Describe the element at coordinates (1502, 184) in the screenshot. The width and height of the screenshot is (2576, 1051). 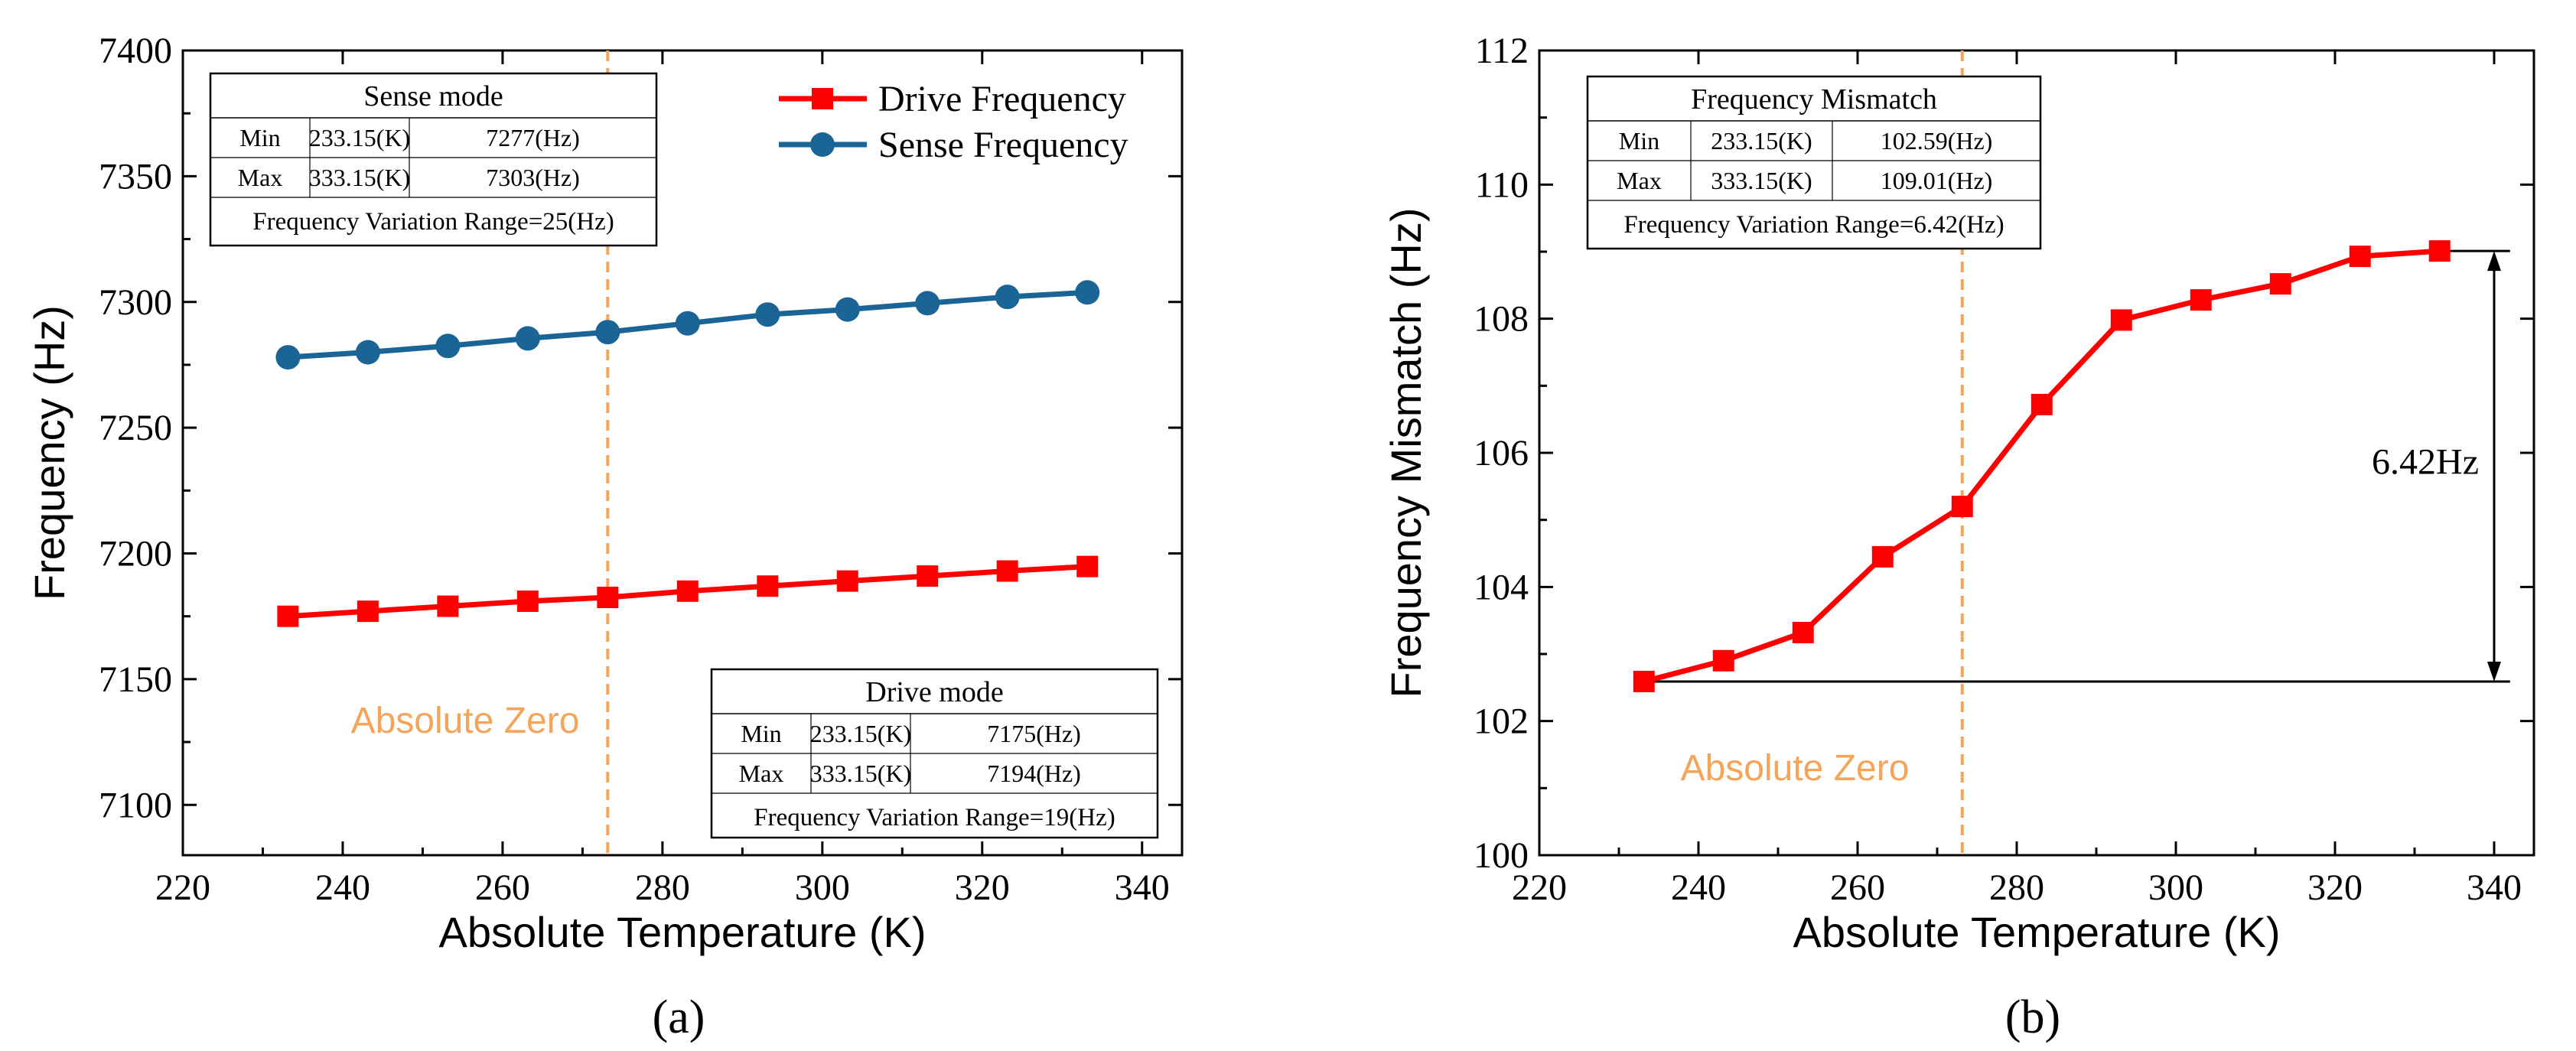
I see `y-tick-label: 110` at that location.